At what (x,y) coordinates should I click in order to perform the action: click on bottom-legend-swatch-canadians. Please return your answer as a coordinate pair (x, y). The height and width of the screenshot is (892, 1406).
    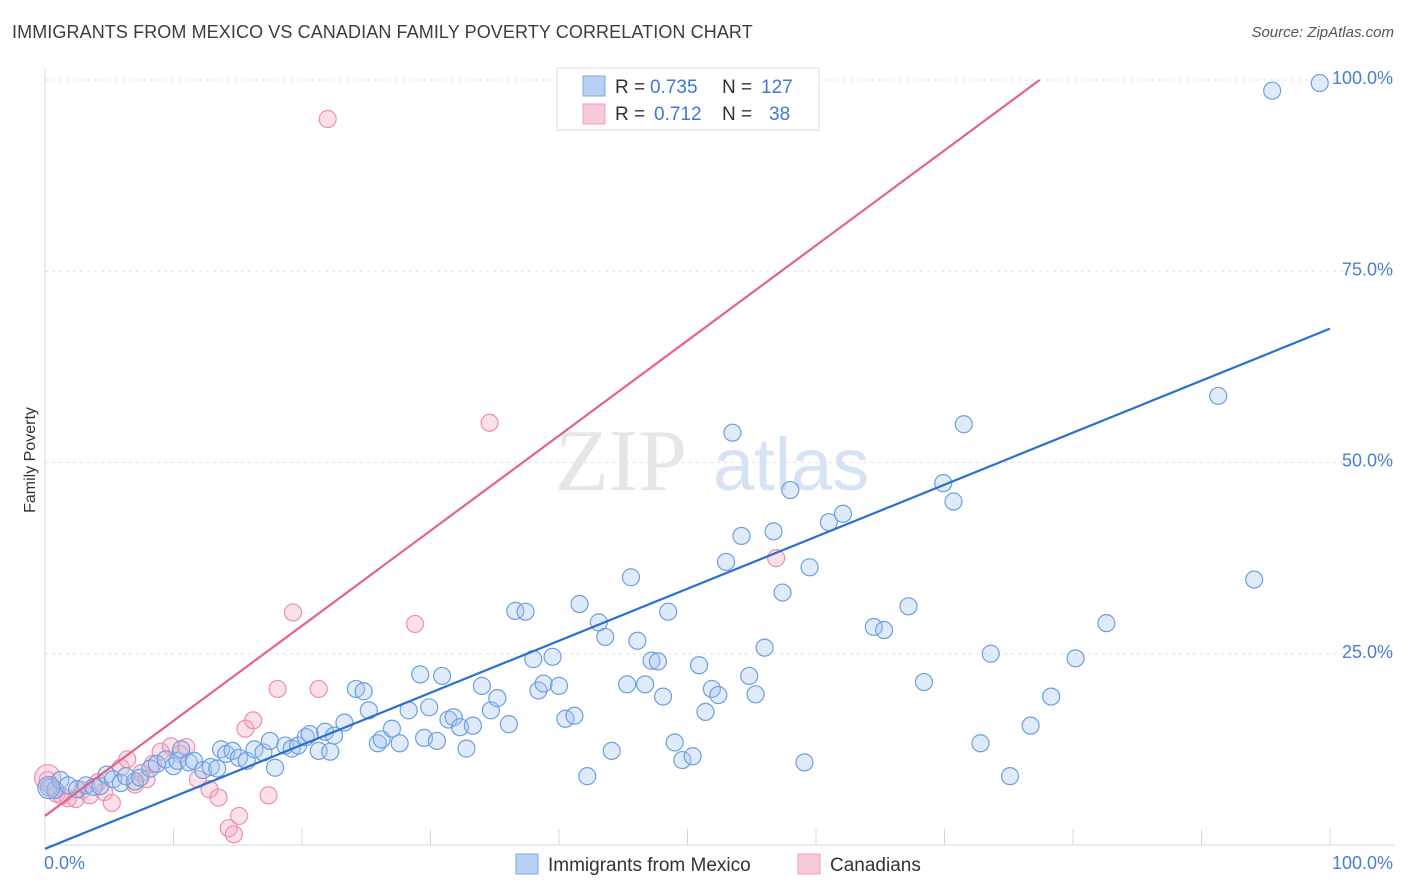
    Looking at the image, I should click on (809, 864).